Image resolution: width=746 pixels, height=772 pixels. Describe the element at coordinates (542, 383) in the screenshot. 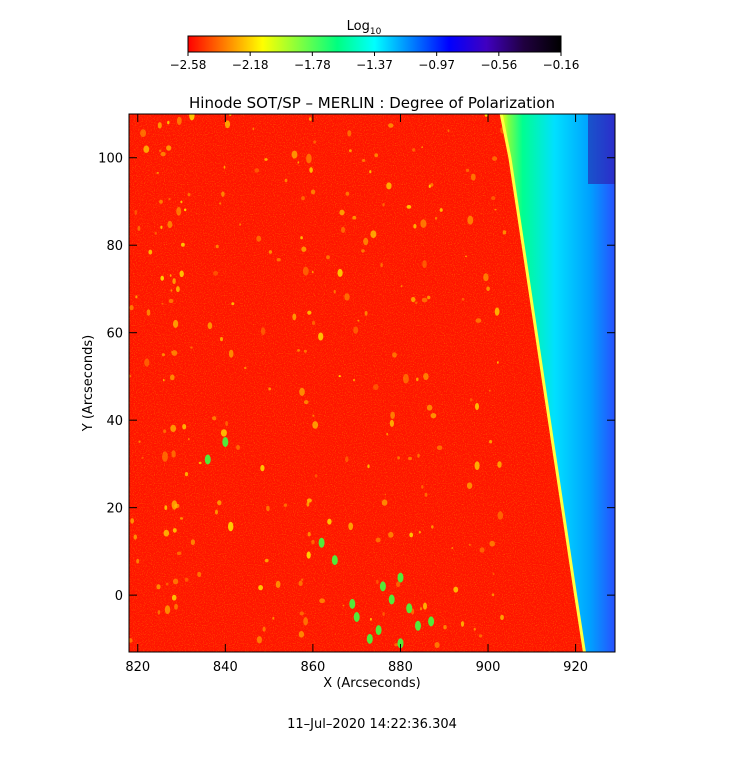

I see `limb-edge` at that location.